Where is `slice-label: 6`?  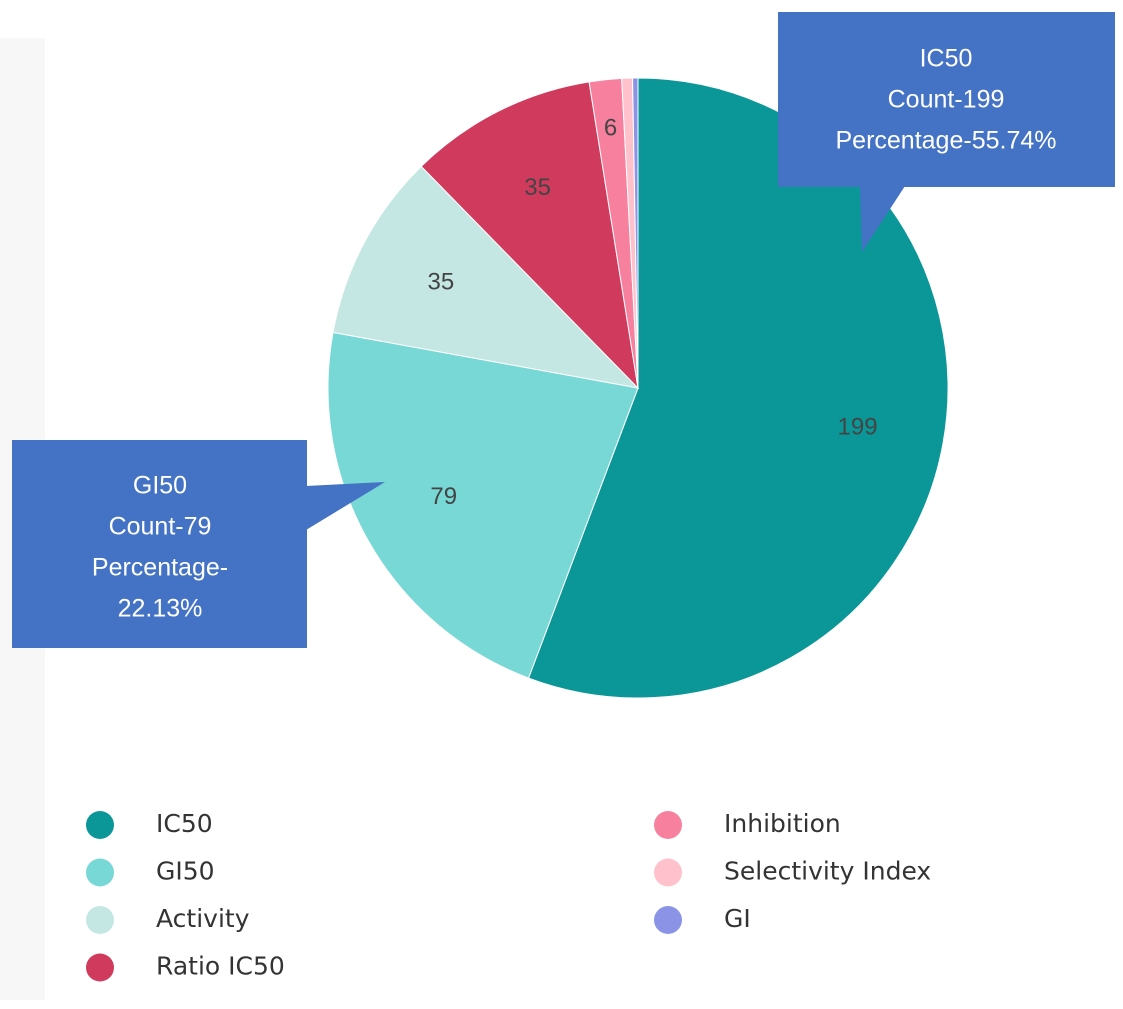 slice-label: 6 is located at coordinates (610, 127).